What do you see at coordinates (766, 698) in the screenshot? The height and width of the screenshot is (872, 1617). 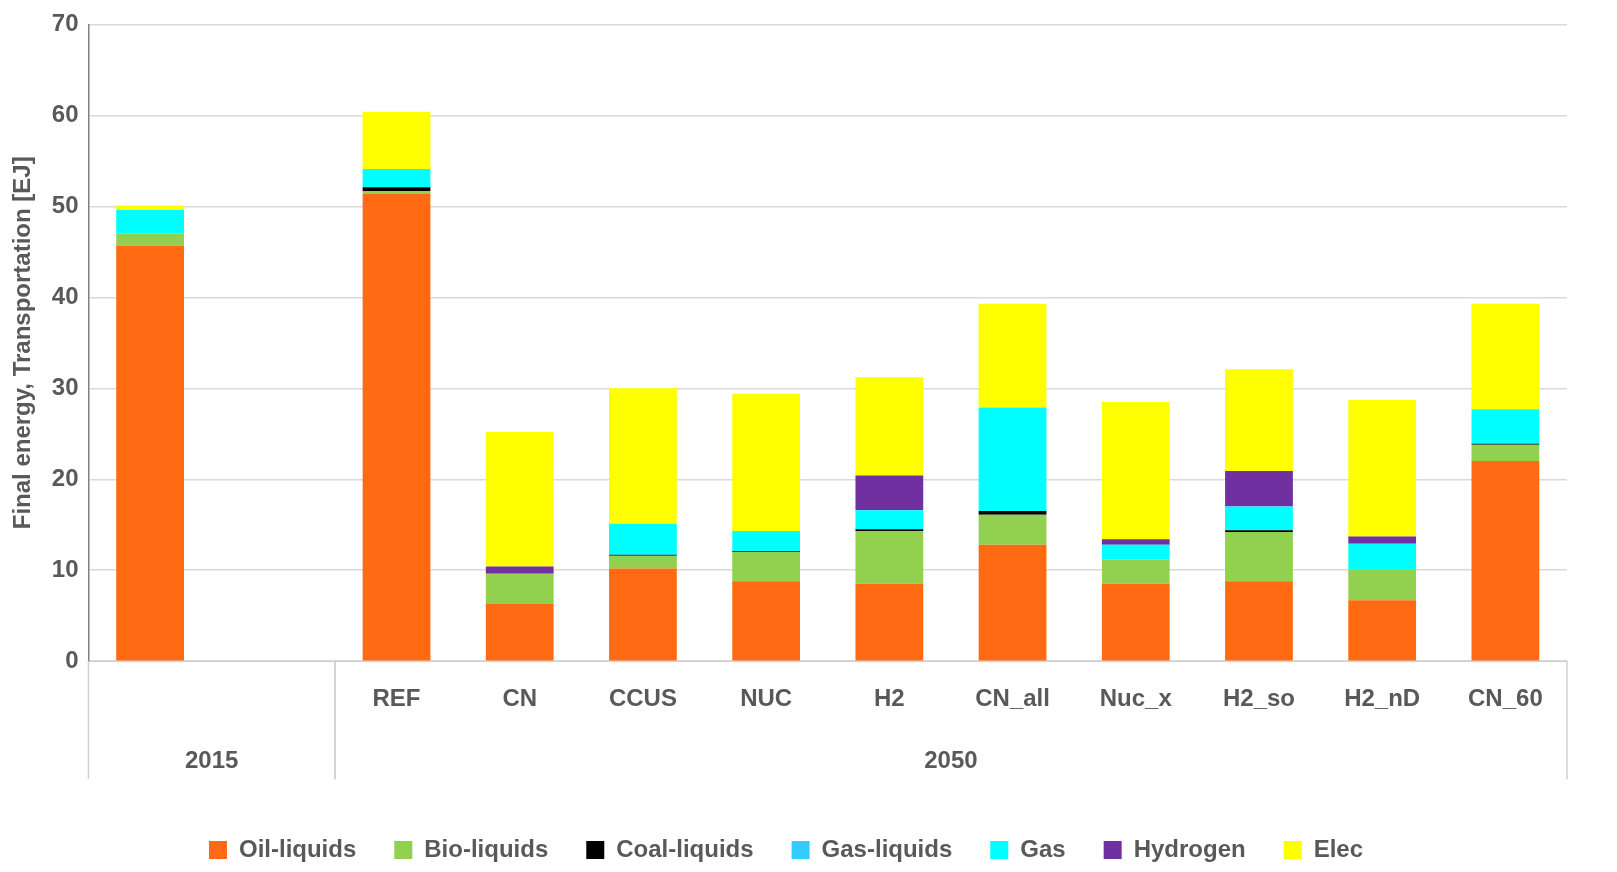 I see `x-tick-label: NUC` at bounding box center [766, 698].